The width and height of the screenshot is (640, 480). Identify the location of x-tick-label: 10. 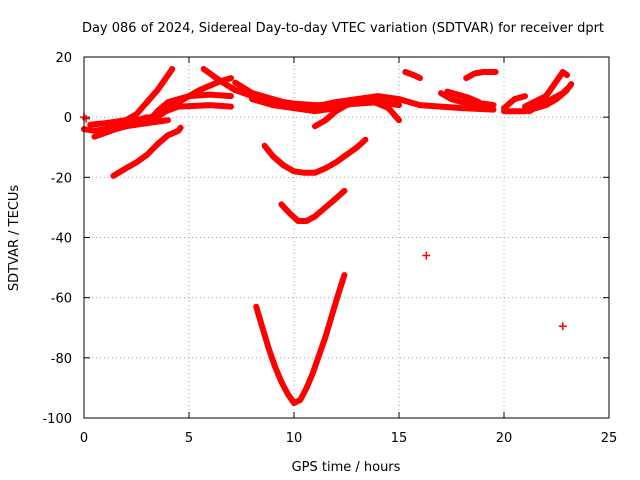
(294, 438).